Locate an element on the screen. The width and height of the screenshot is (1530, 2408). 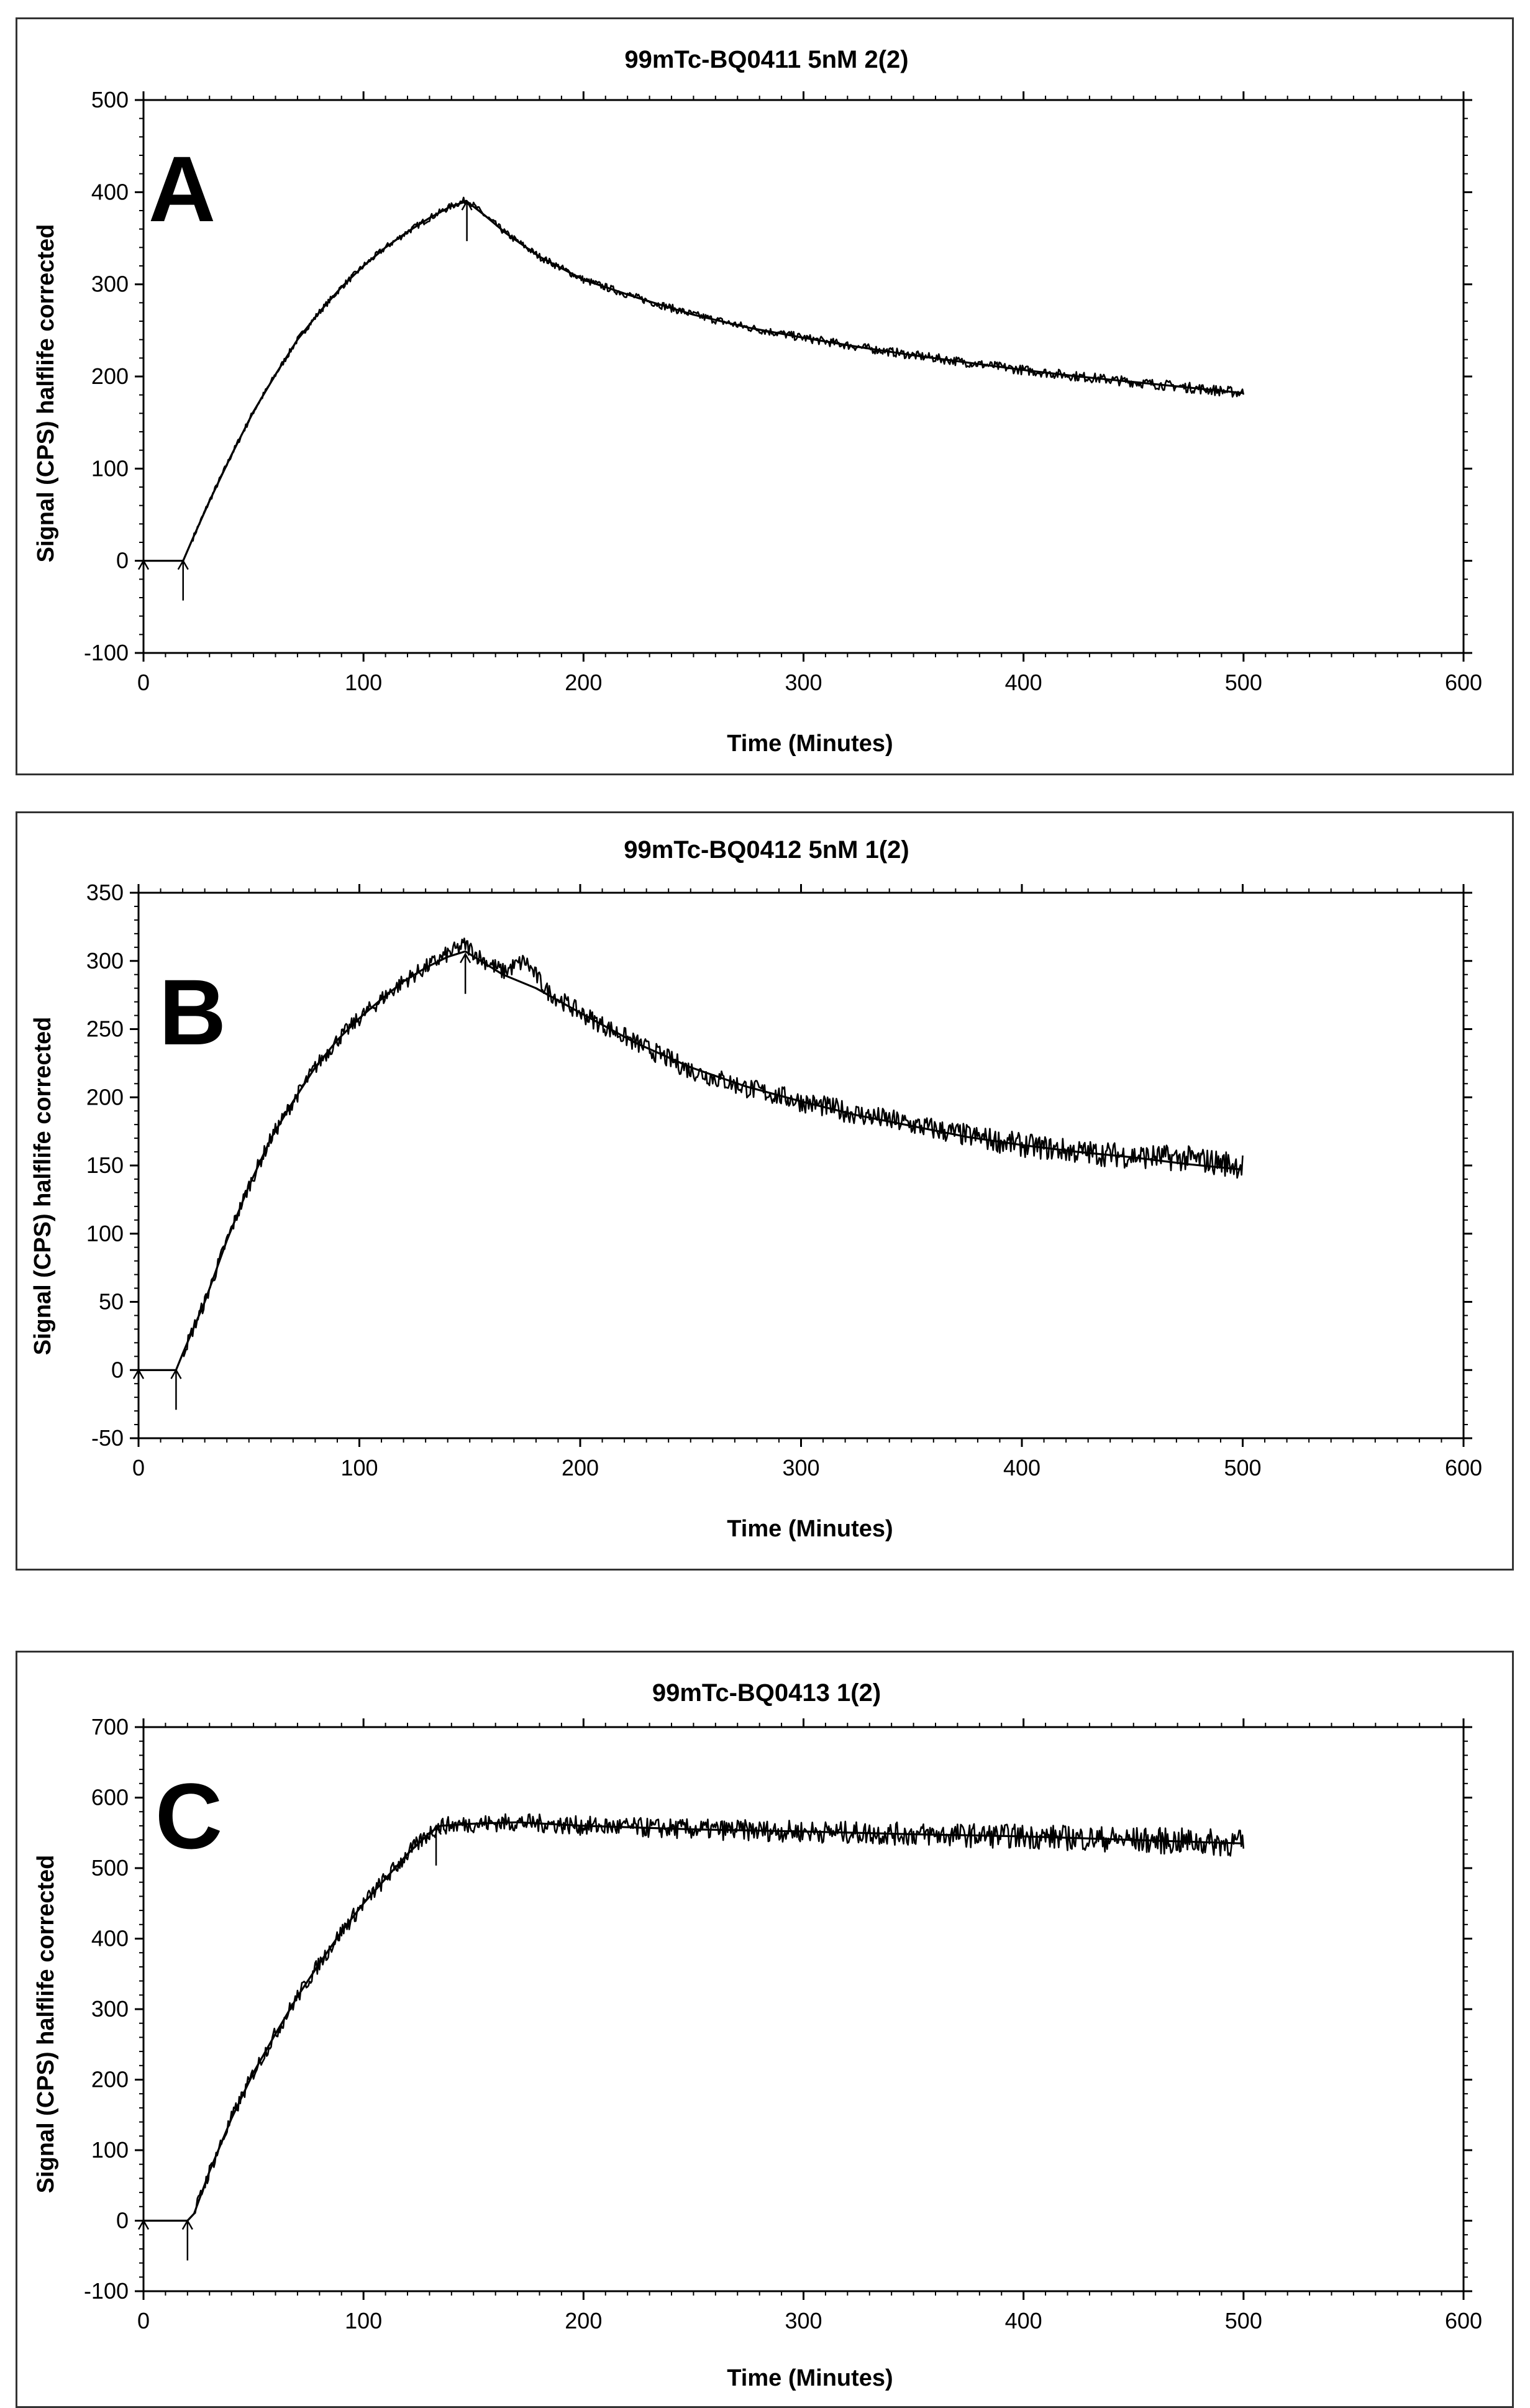
y-tick-label: 700 is located at coordinates (110, 1727).